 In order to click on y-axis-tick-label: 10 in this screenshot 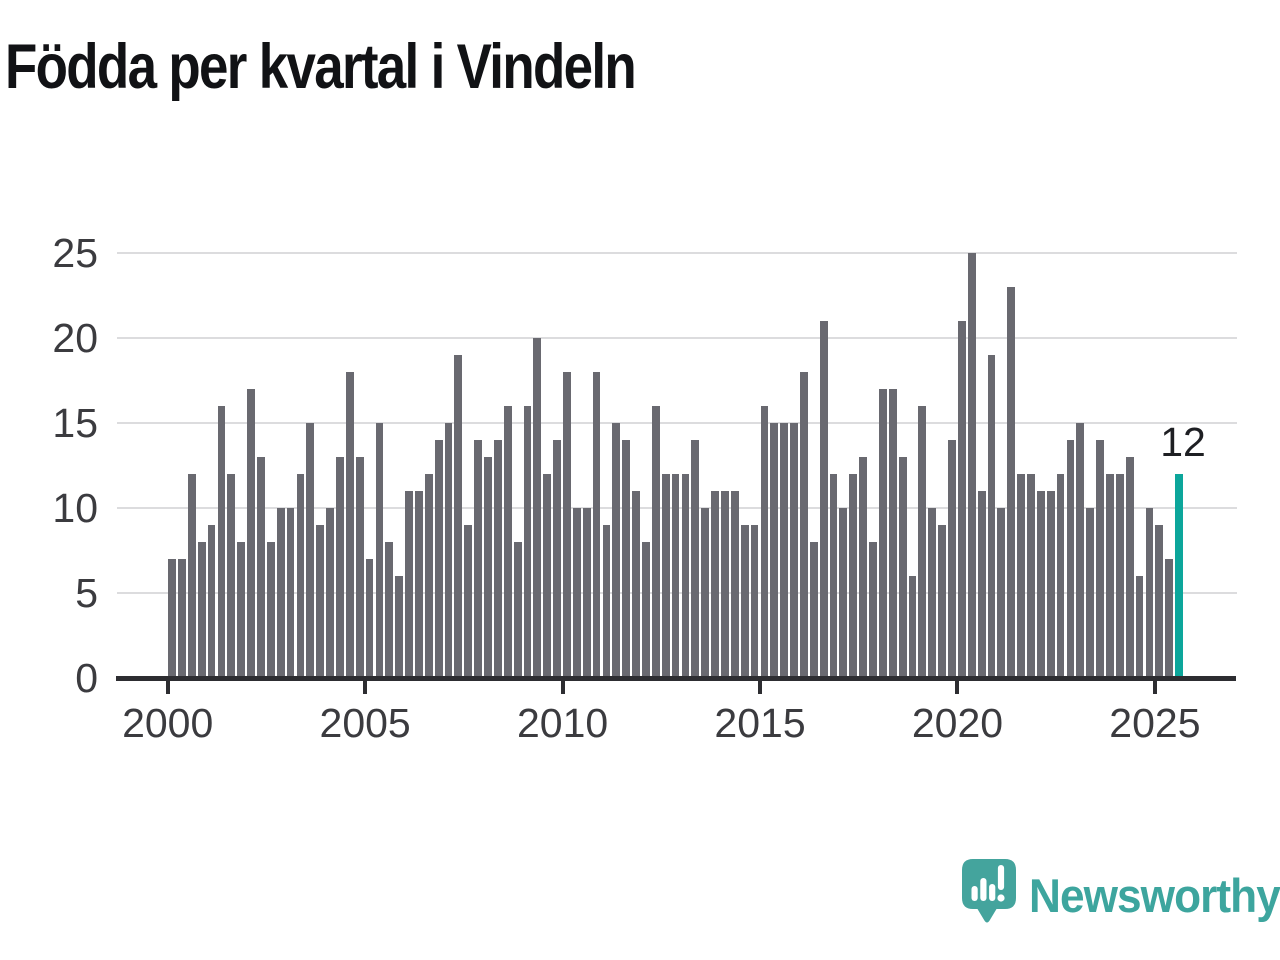, I will do `click(75, 508)`.